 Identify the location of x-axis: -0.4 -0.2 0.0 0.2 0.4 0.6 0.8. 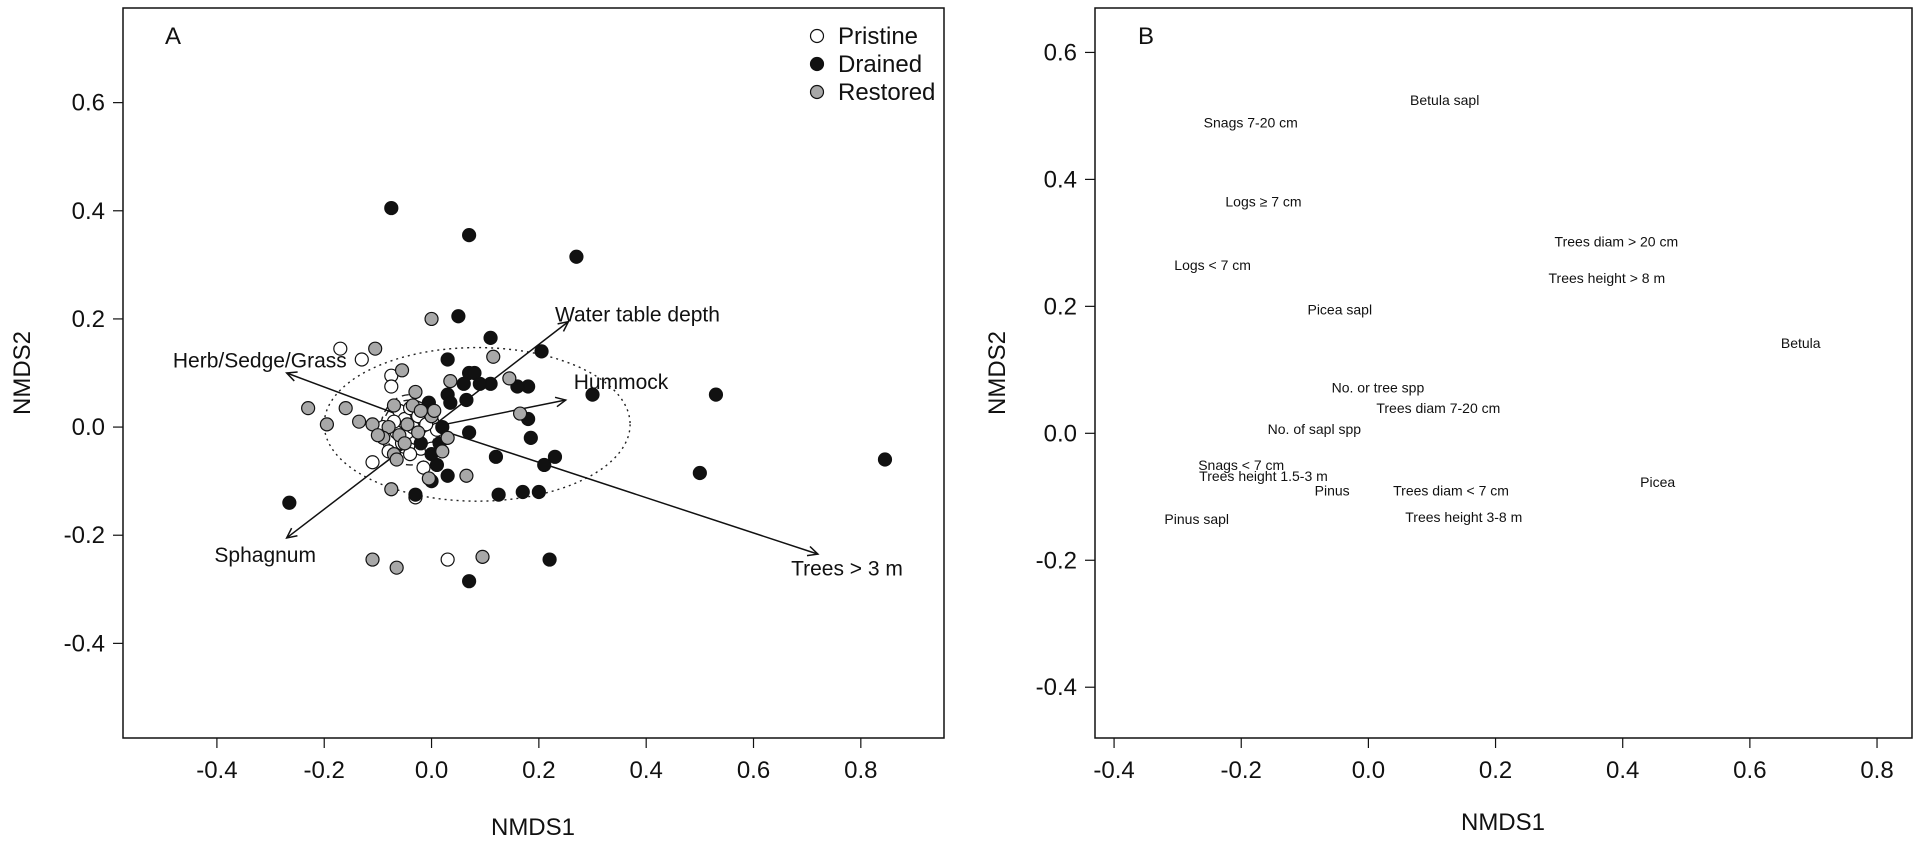
(1493, 761).